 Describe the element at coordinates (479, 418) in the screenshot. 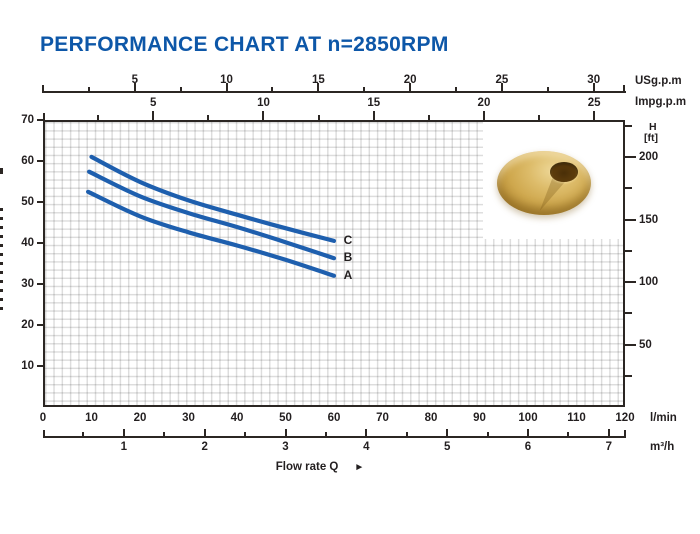

I see `lmin-tick-label: 90` at that location.